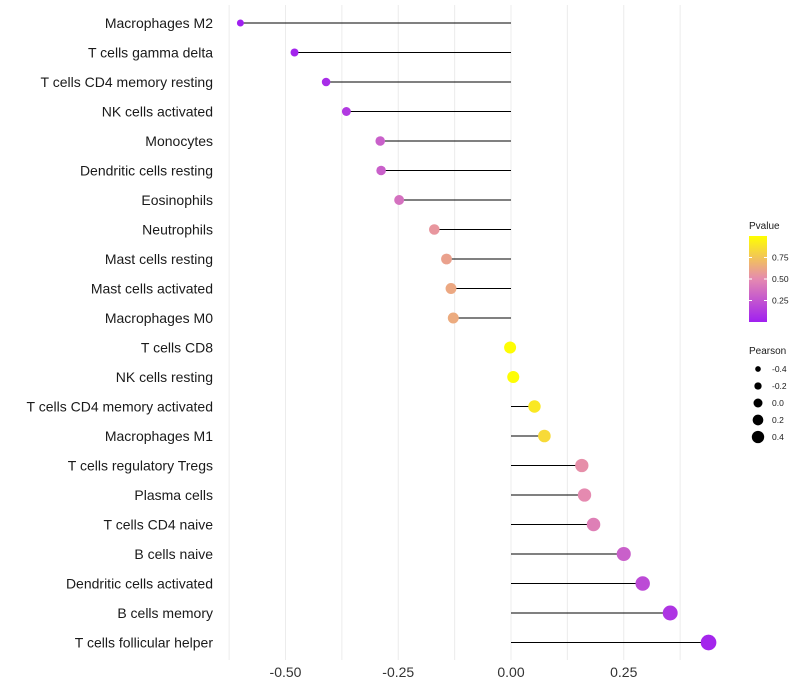 This screenshot has width=800, height=700. I want to click on category-label: Dendritic cells activated, so click(139, 584).